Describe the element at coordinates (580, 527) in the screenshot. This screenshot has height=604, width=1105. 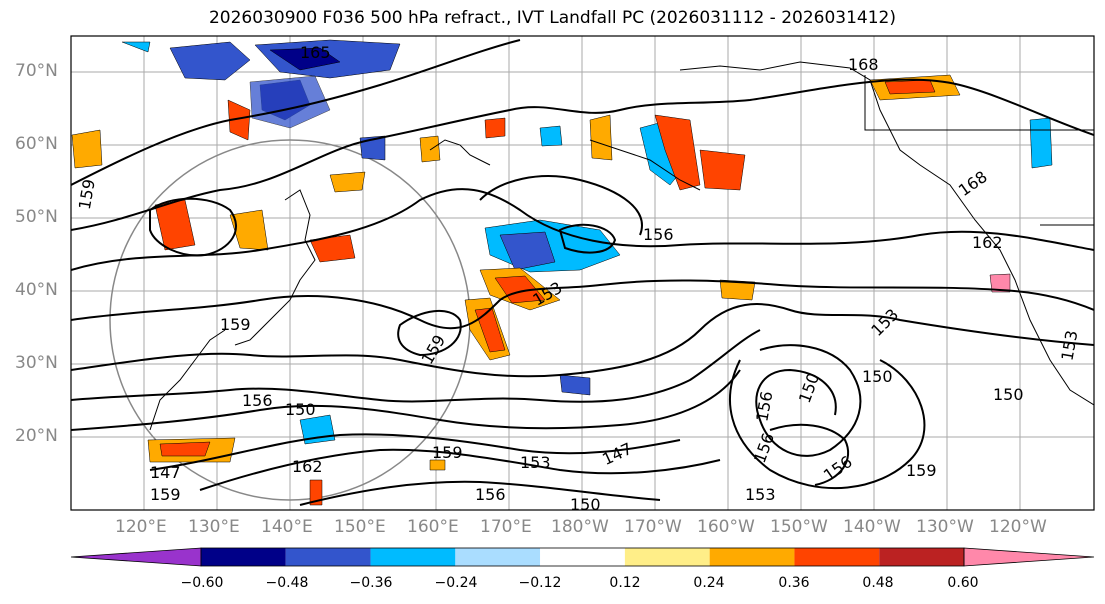
I see `lon-label: 180°W` at that location.